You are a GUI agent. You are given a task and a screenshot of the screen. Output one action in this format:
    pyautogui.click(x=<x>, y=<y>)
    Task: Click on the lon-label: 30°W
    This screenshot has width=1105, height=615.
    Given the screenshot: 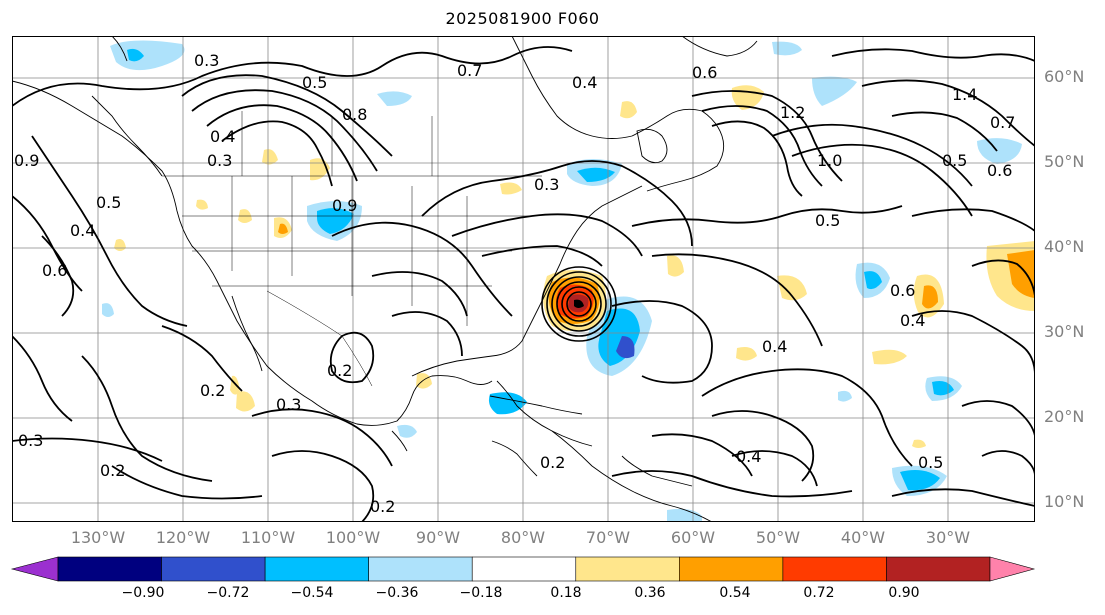 What is the action you would take?
    pyautogui.click(x=948, y=537)
    